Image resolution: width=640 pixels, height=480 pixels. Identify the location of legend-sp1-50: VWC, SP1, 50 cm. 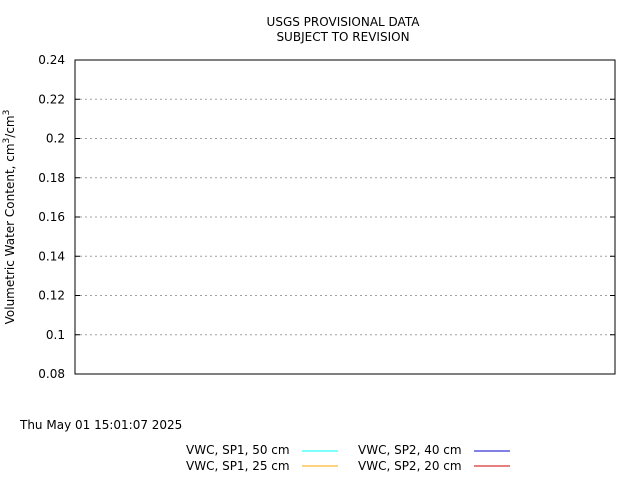
(238, 450).